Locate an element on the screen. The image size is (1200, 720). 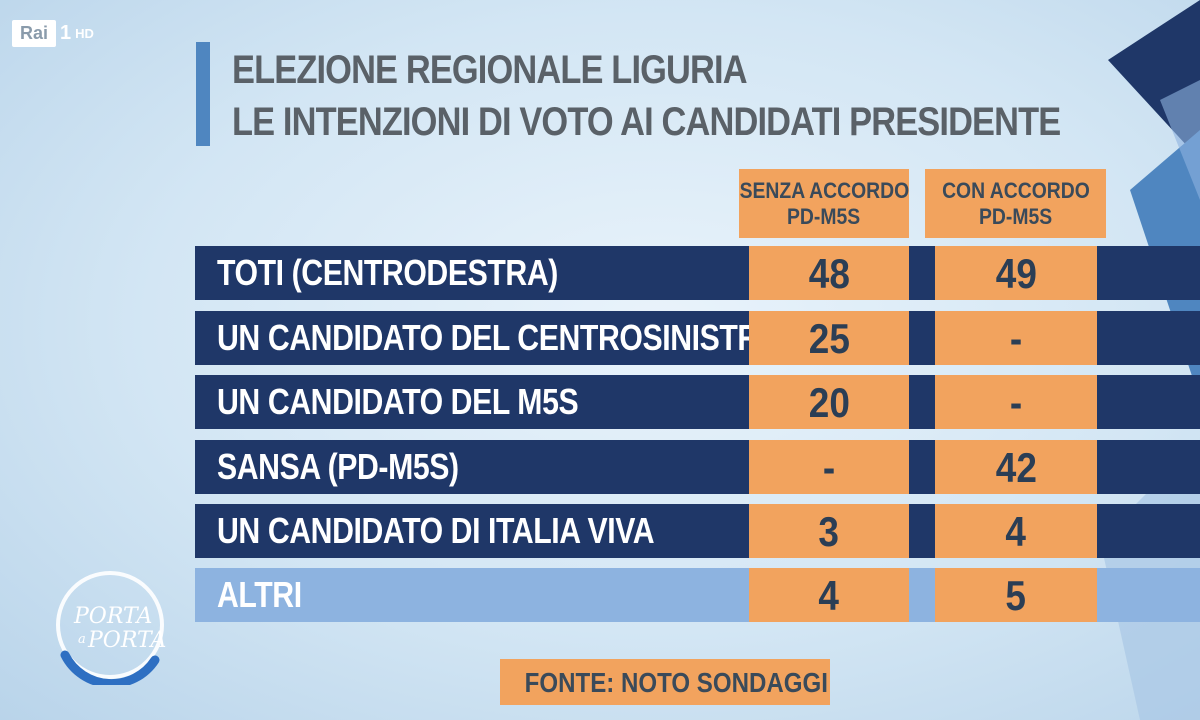
table-row-sansa: SANSA (PD-M5S) - 42 is located at coordinates (697, 467).